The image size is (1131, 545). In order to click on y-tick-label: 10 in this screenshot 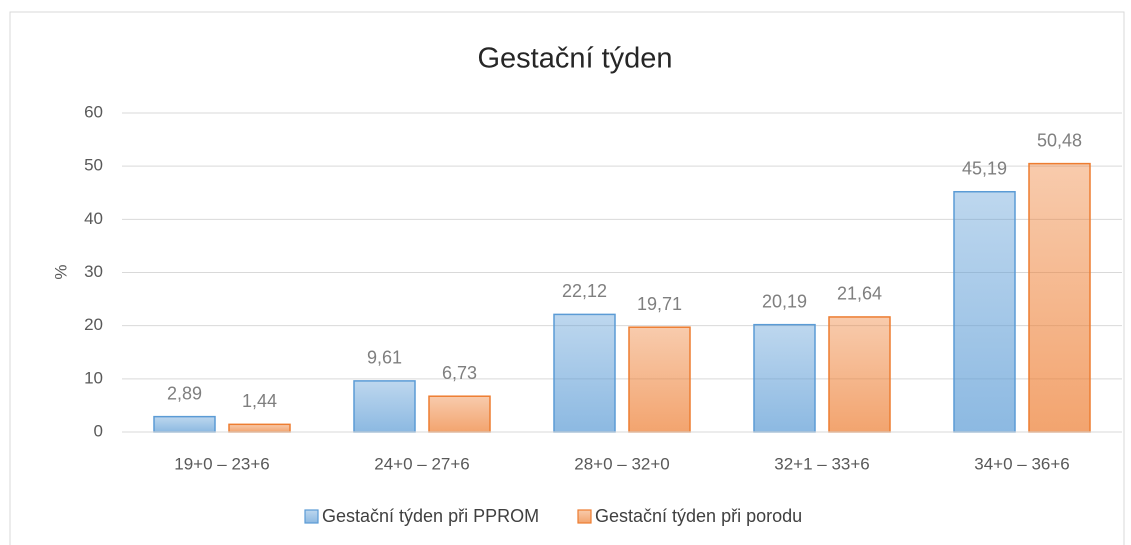, I will do `click(93, 377)`.